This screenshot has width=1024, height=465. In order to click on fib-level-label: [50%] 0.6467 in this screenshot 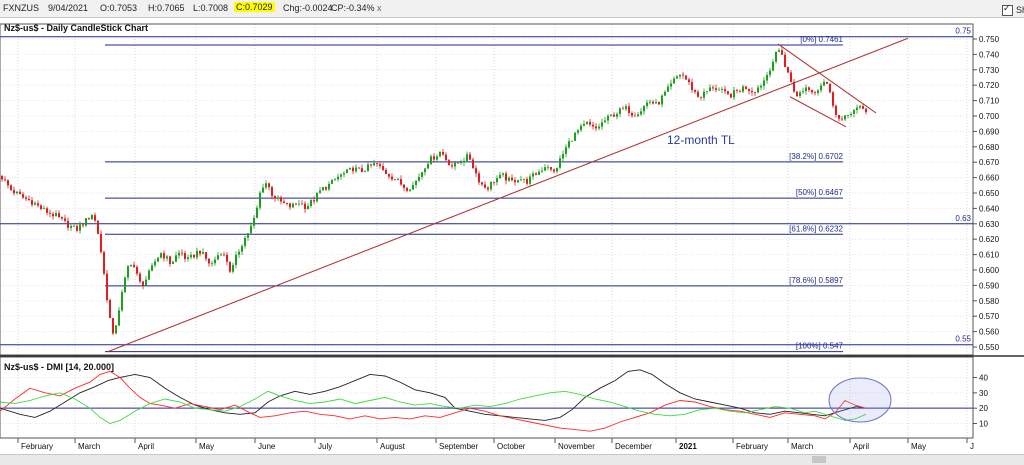, I will do `click(820, 192)`.